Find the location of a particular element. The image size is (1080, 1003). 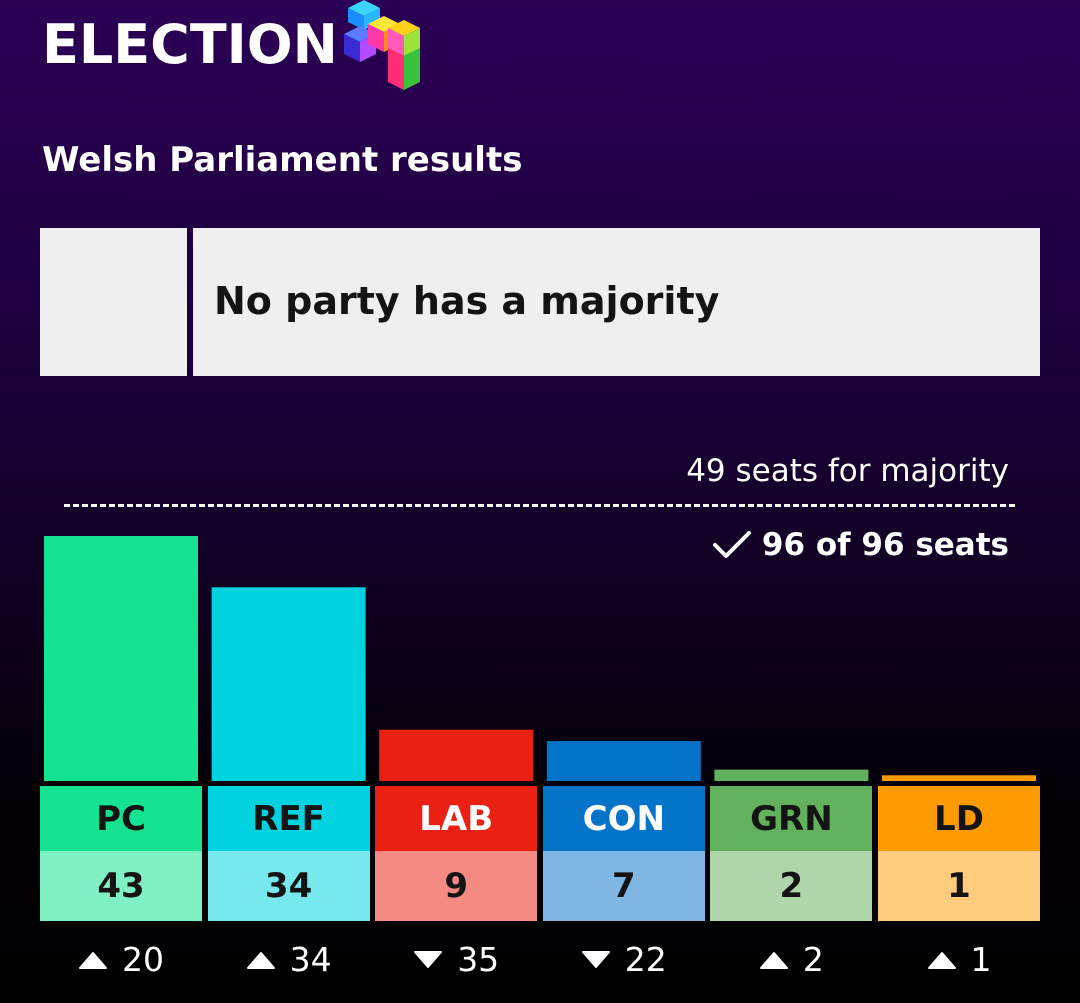

header: ELECTION is located at coordinates (292, 50).